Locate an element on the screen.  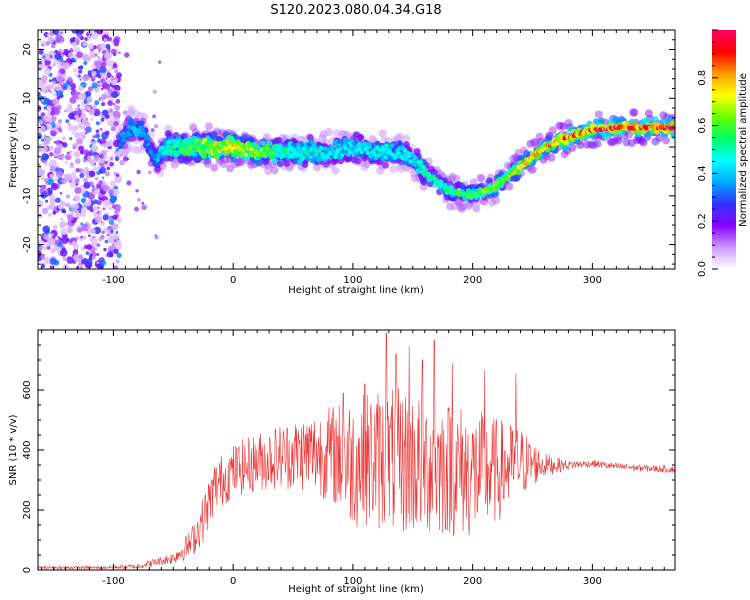
colorbar-tick-label: 0.2 is located at coordinates (702, 221).